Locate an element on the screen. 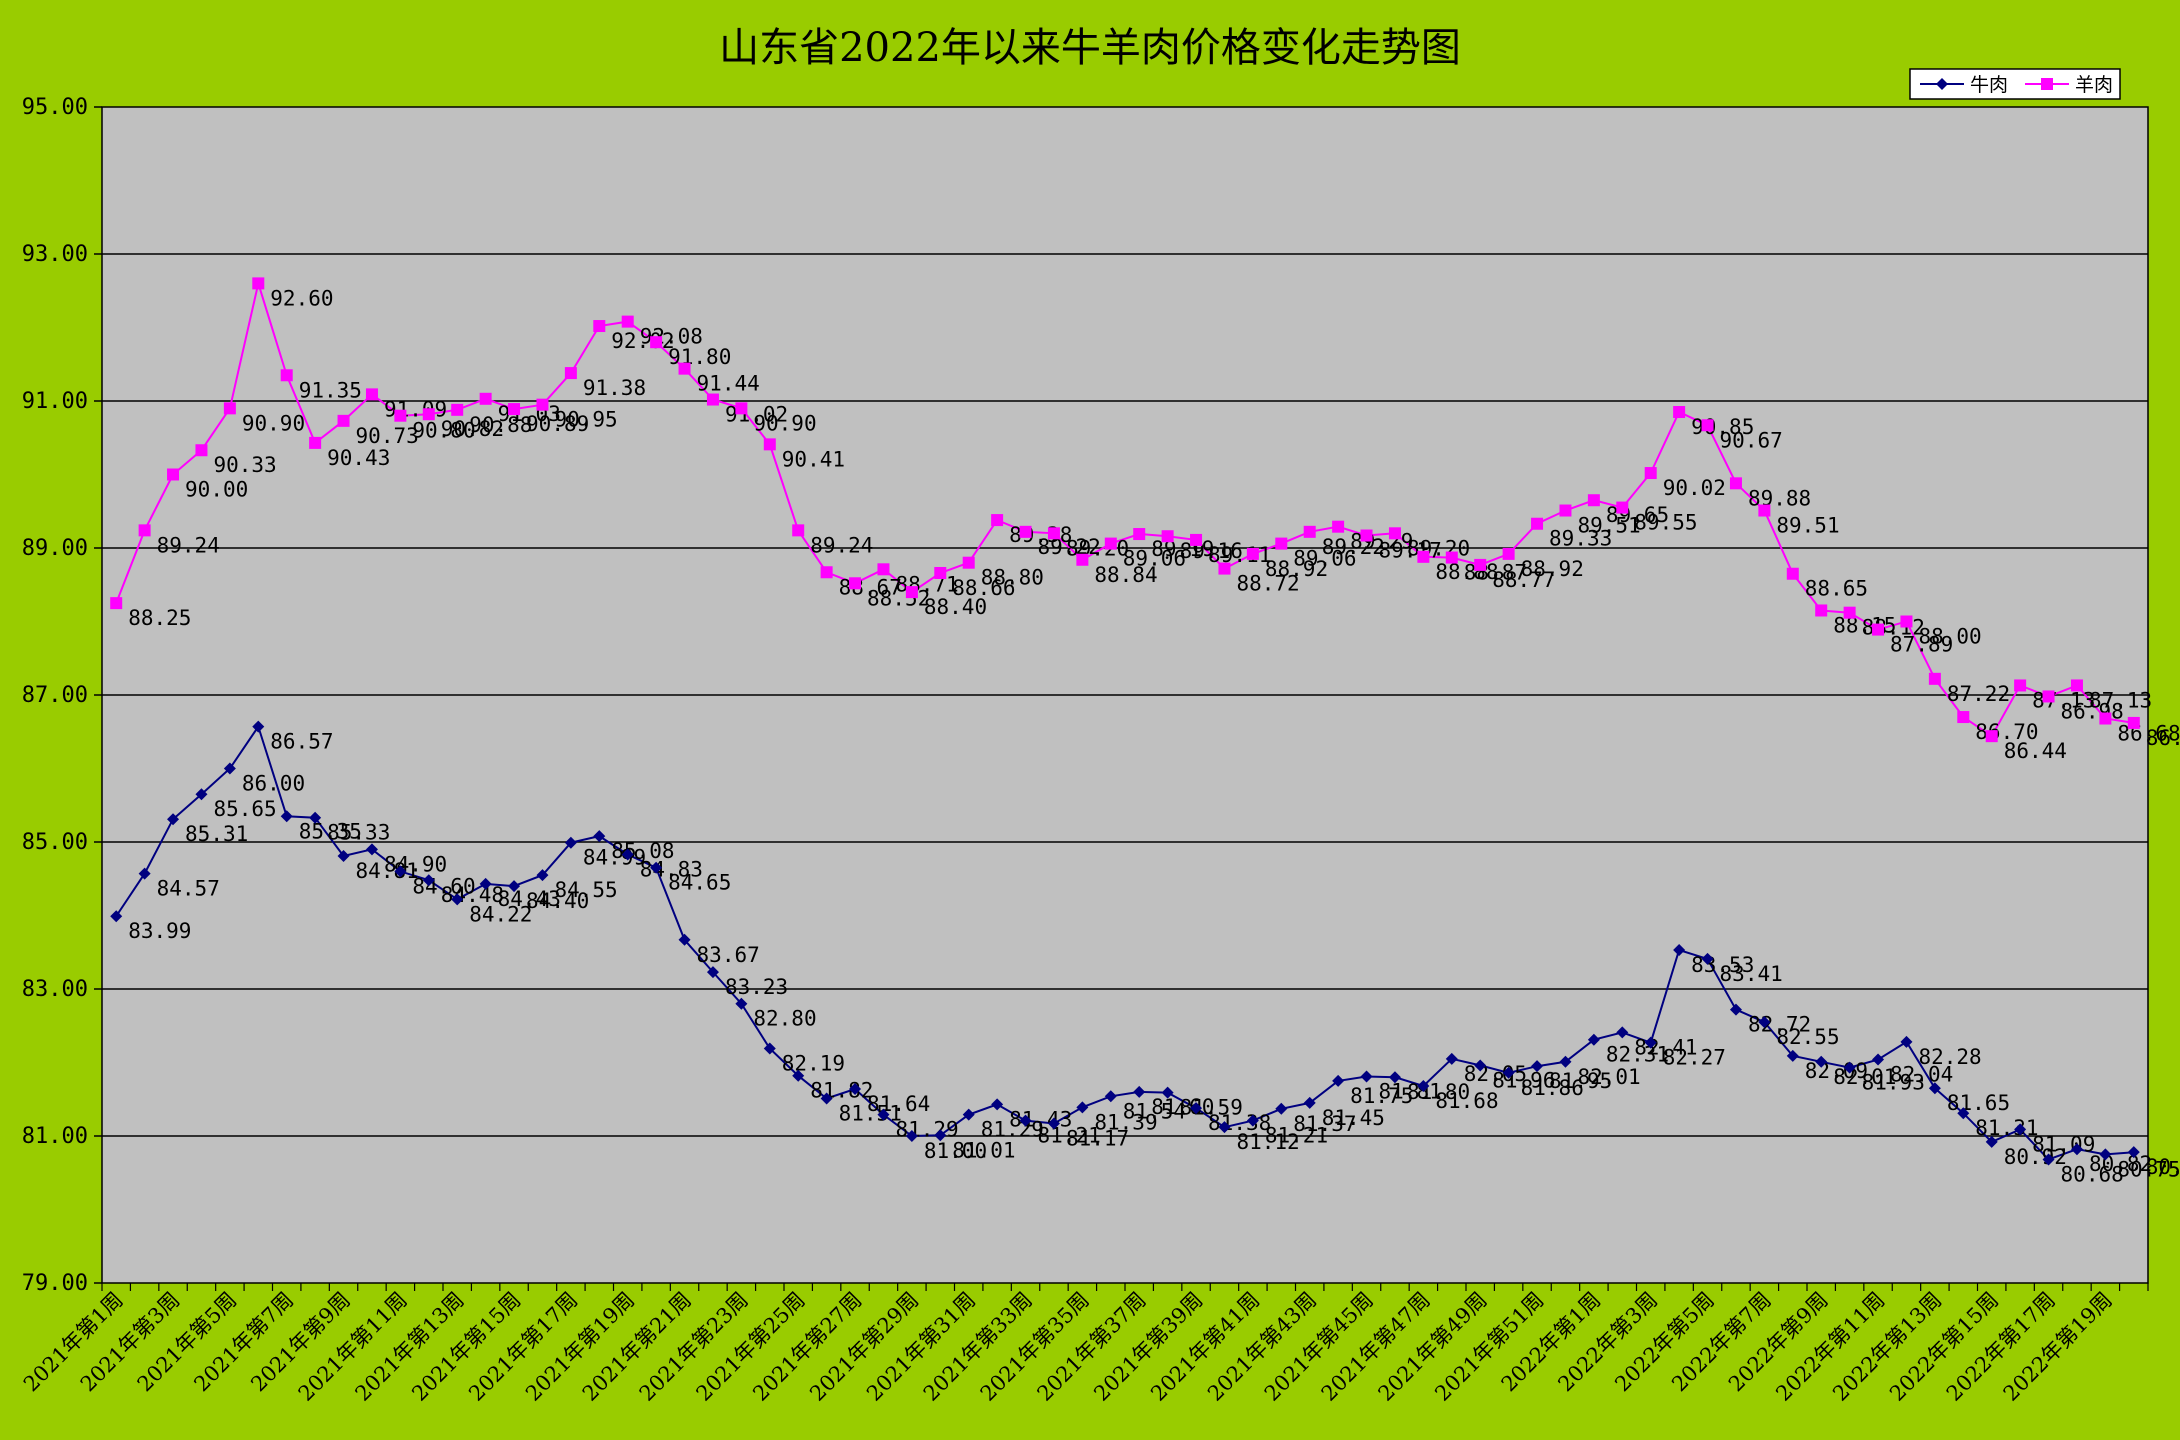 This screenshot has height=1440, width=2180. data-label: 81.45 is located at coordinates (1353, 1118).